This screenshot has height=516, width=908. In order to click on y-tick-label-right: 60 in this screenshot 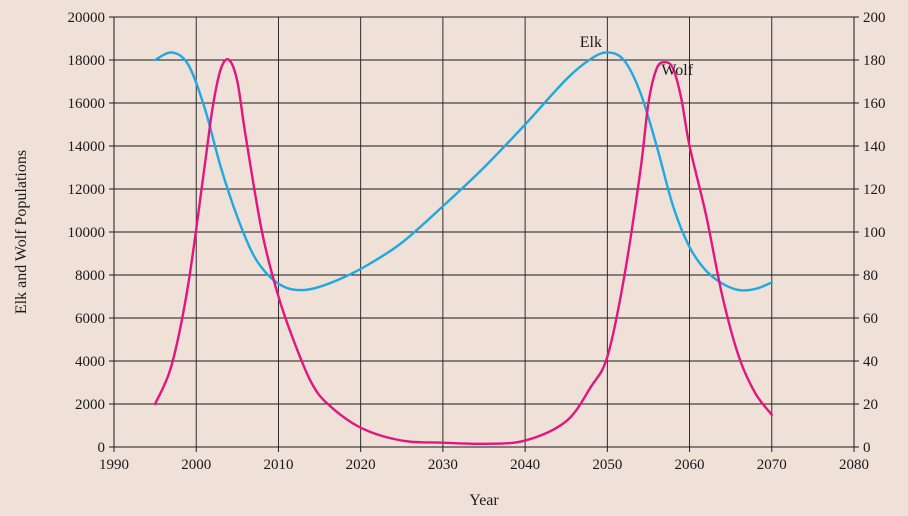, I will do `click(870, 319)`.